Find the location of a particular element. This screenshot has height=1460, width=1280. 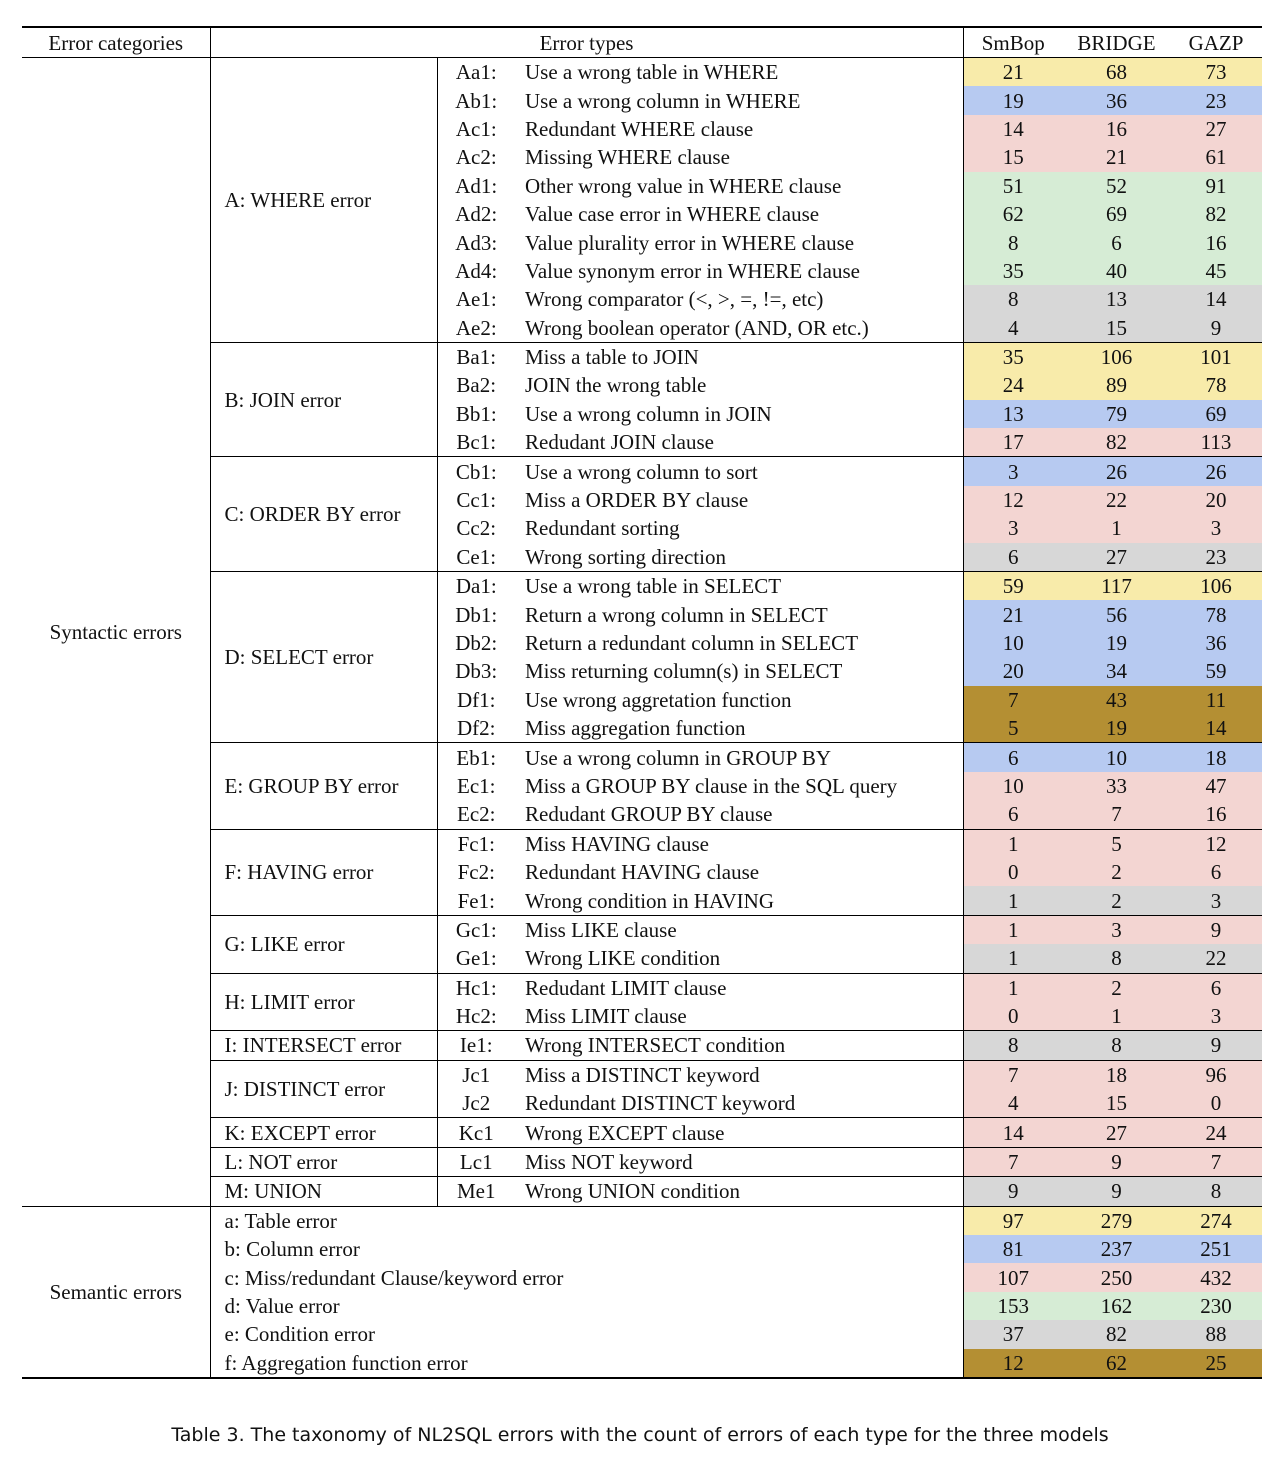

description-cell: Missing WHERE clause is located at coordinates (739, 157).